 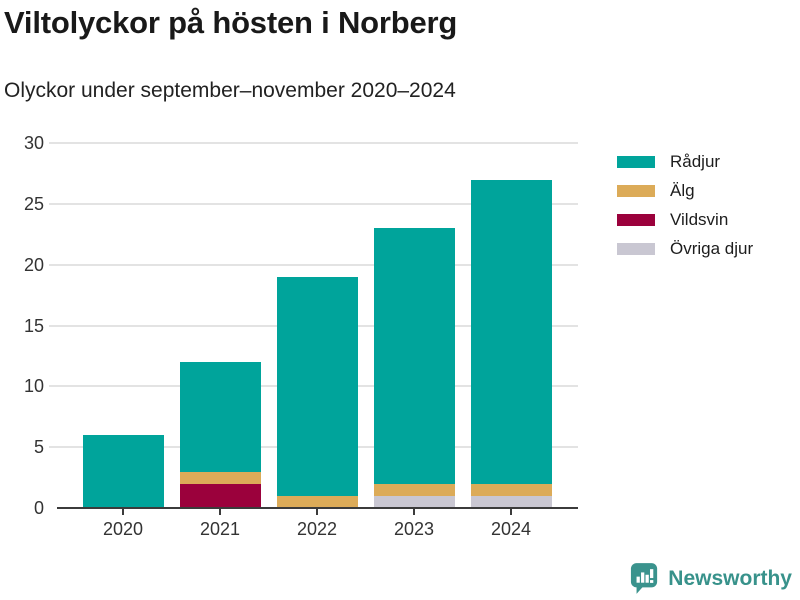 What do you see at coordinates (695, 161) in the screenshot?
I see `legend-label: Rådjur` at bounding box center [695, 161].